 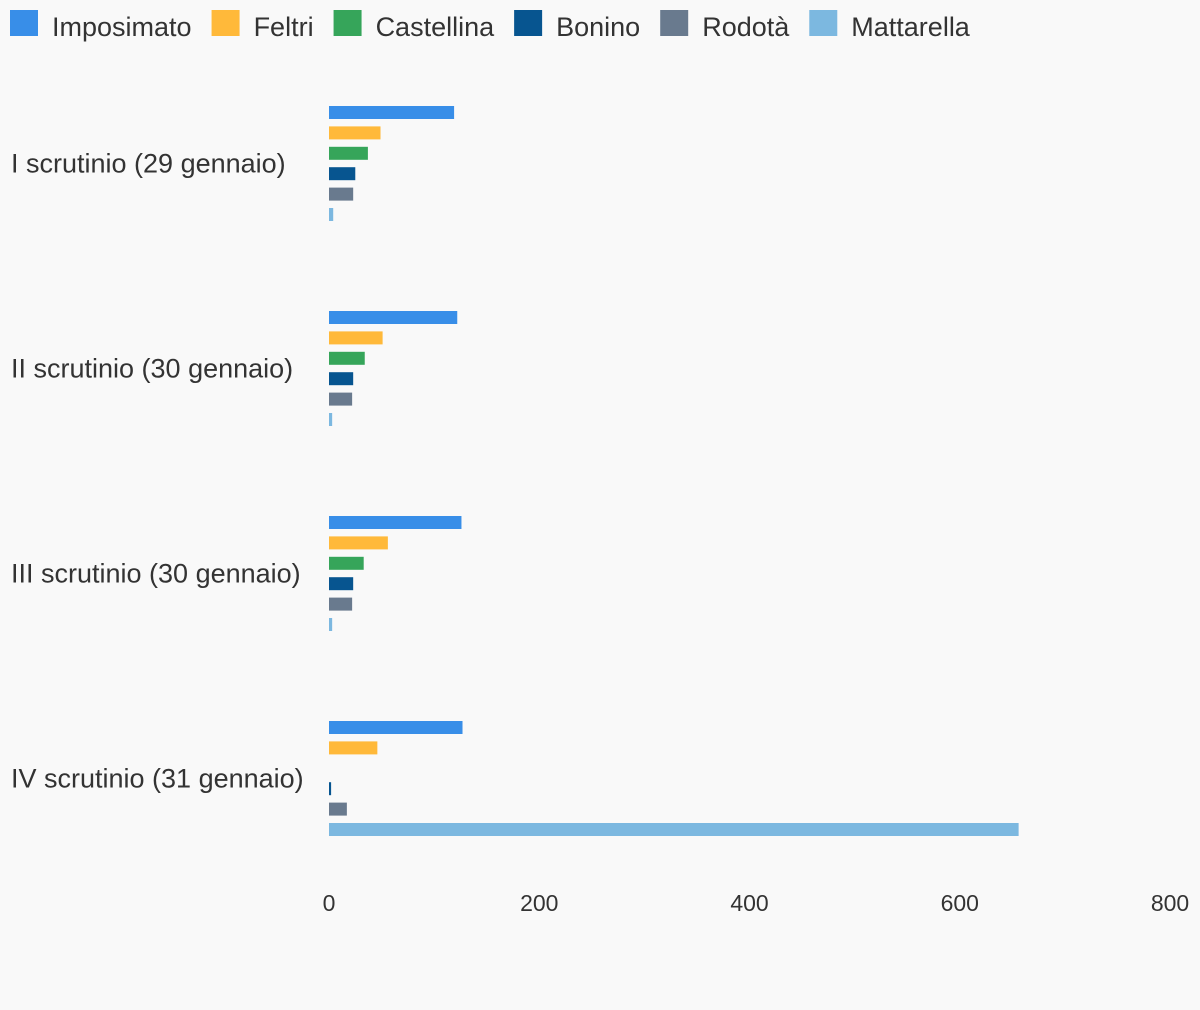 I want to click on legend-label-feltri: Feltri, so click(x=284, y=27).